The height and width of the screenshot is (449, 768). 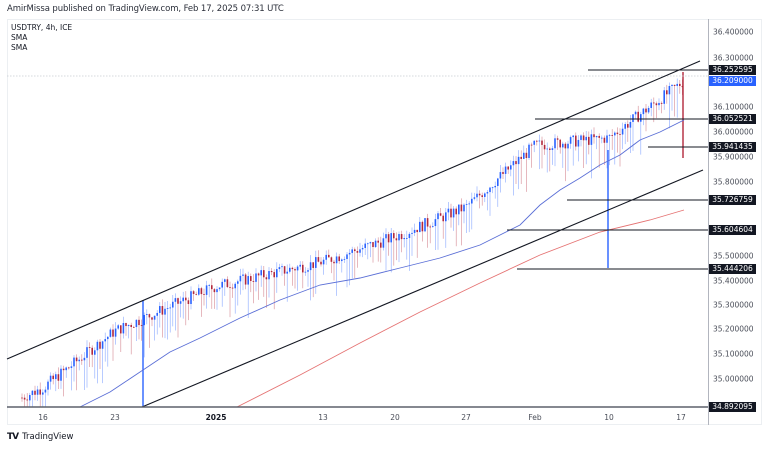 I want to click on price-tick: 36.100000, so click(x=733, y=107).